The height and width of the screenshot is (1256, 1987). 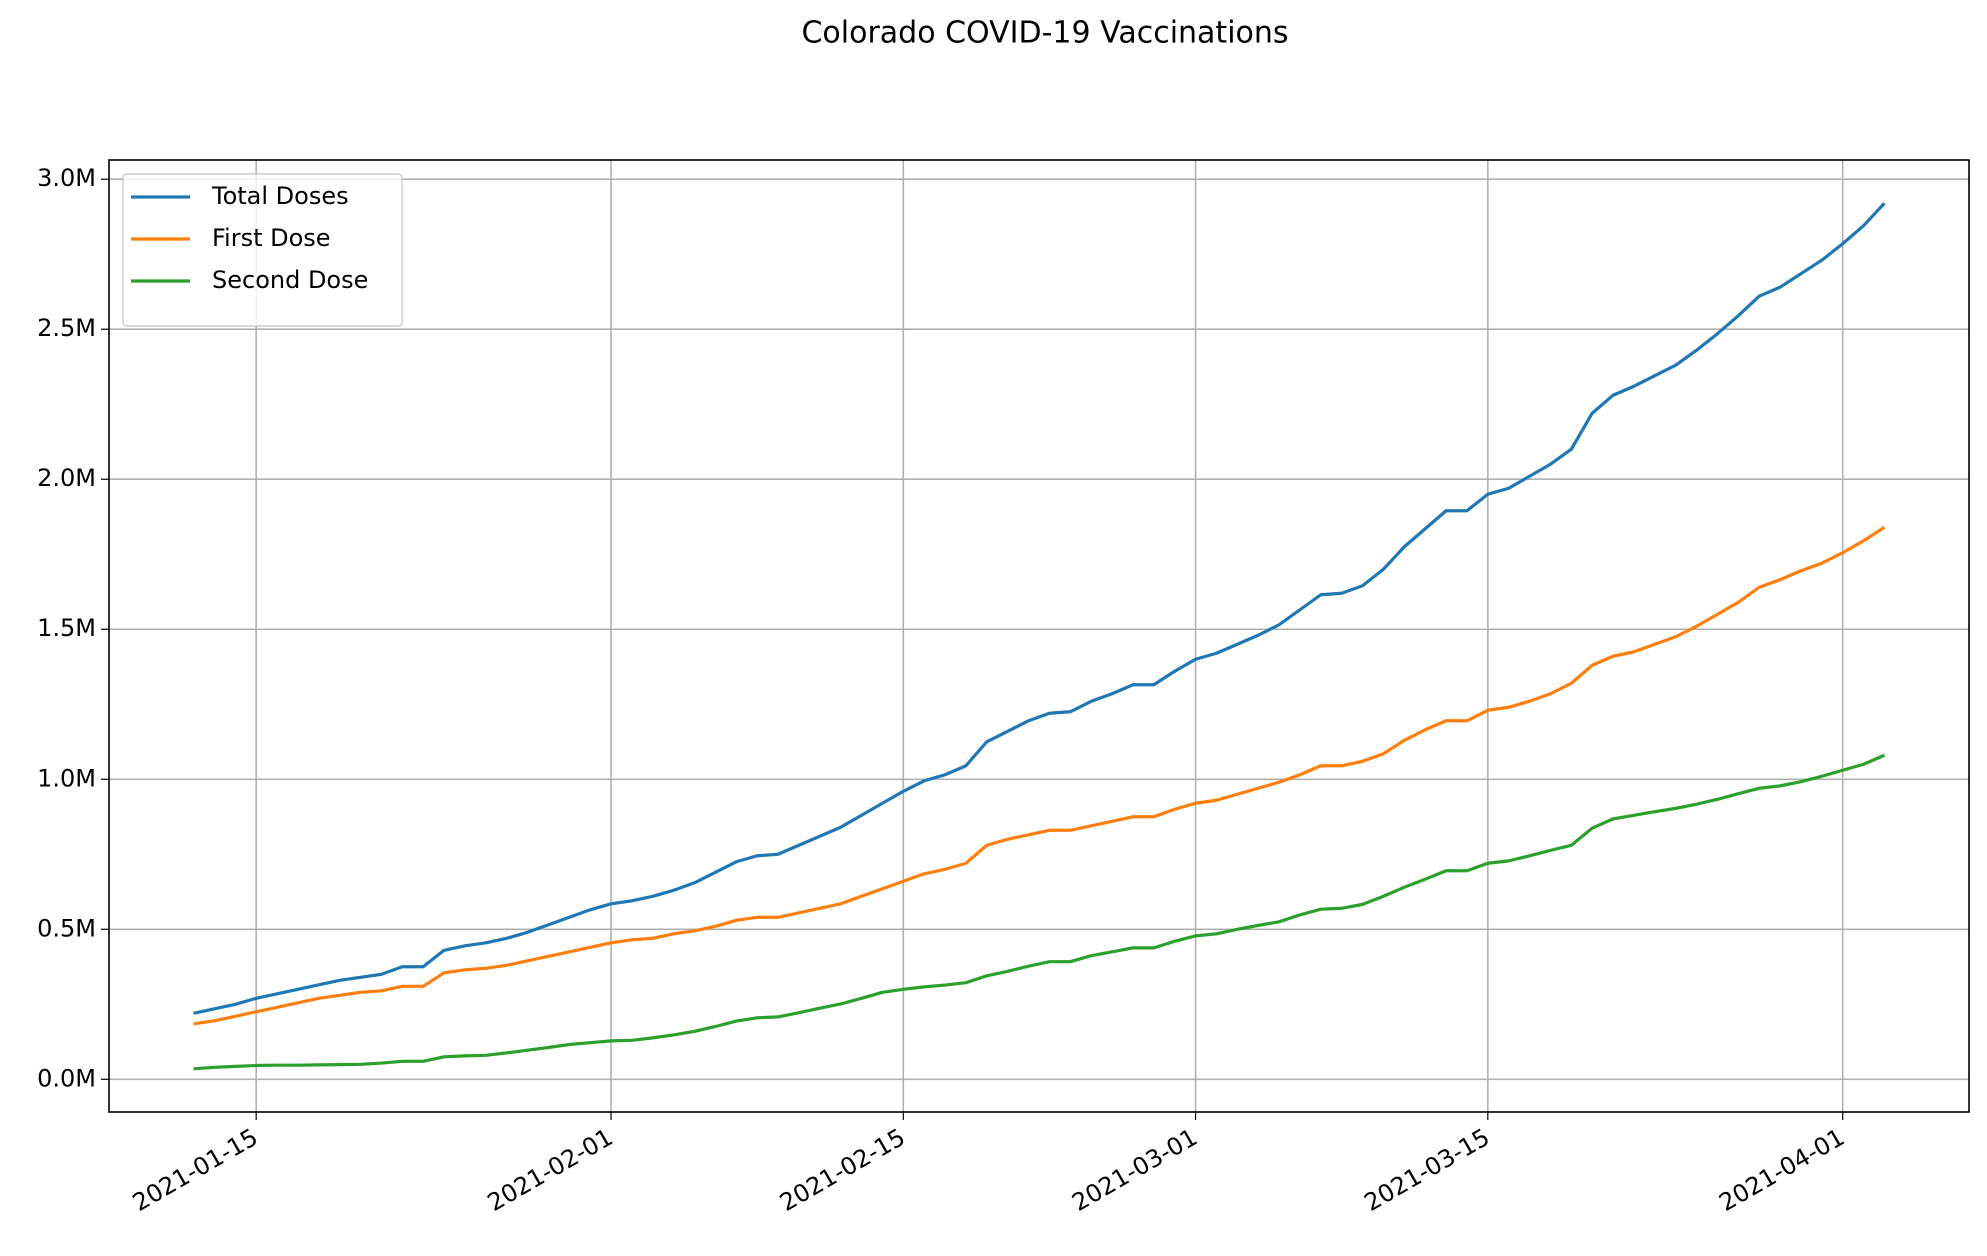 What do you see at coordinates (66, 628) in the screenshot?
I see `y-tick-label: 1.5M` at bounding box center [66, 628].